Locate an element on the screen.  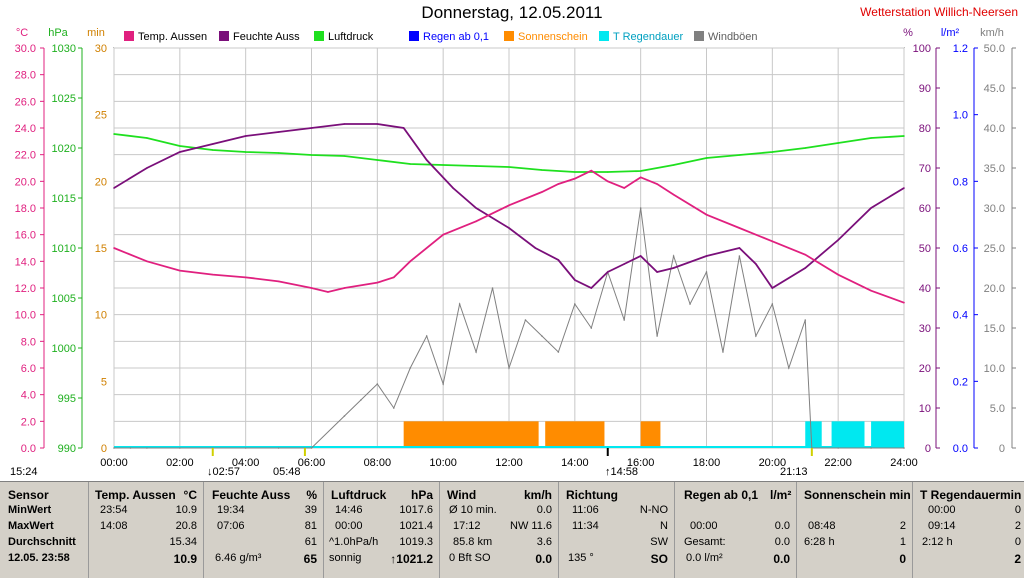
header-humidity: Feuchte Auss is located at coordinates (251, 495).